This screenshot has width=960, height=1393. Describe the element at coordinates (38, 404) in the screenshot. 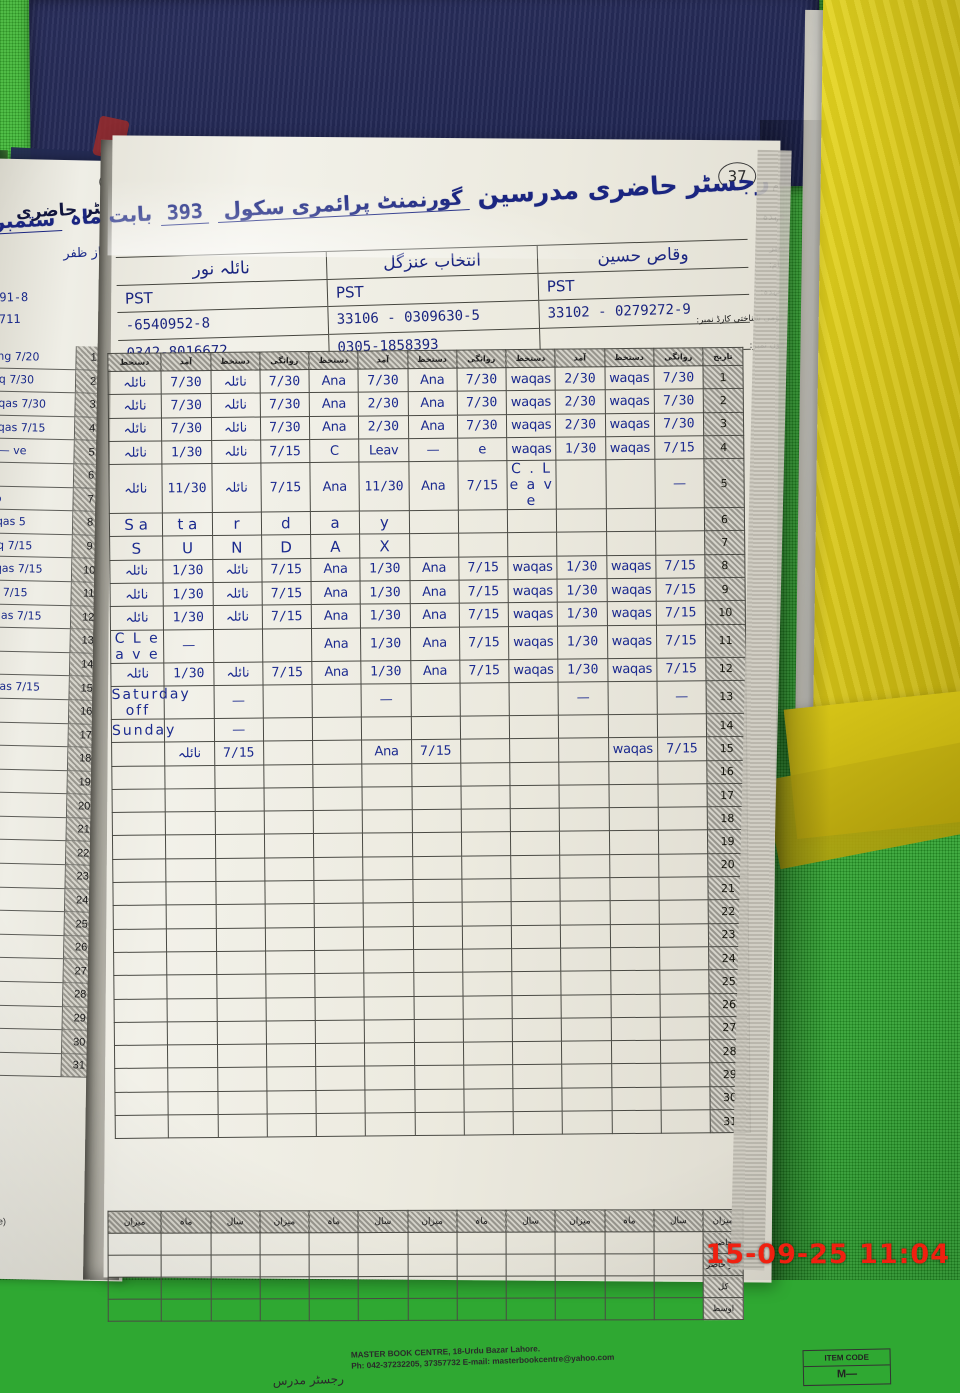

I see `left-cell-signature: waqas 7/30` at that location.